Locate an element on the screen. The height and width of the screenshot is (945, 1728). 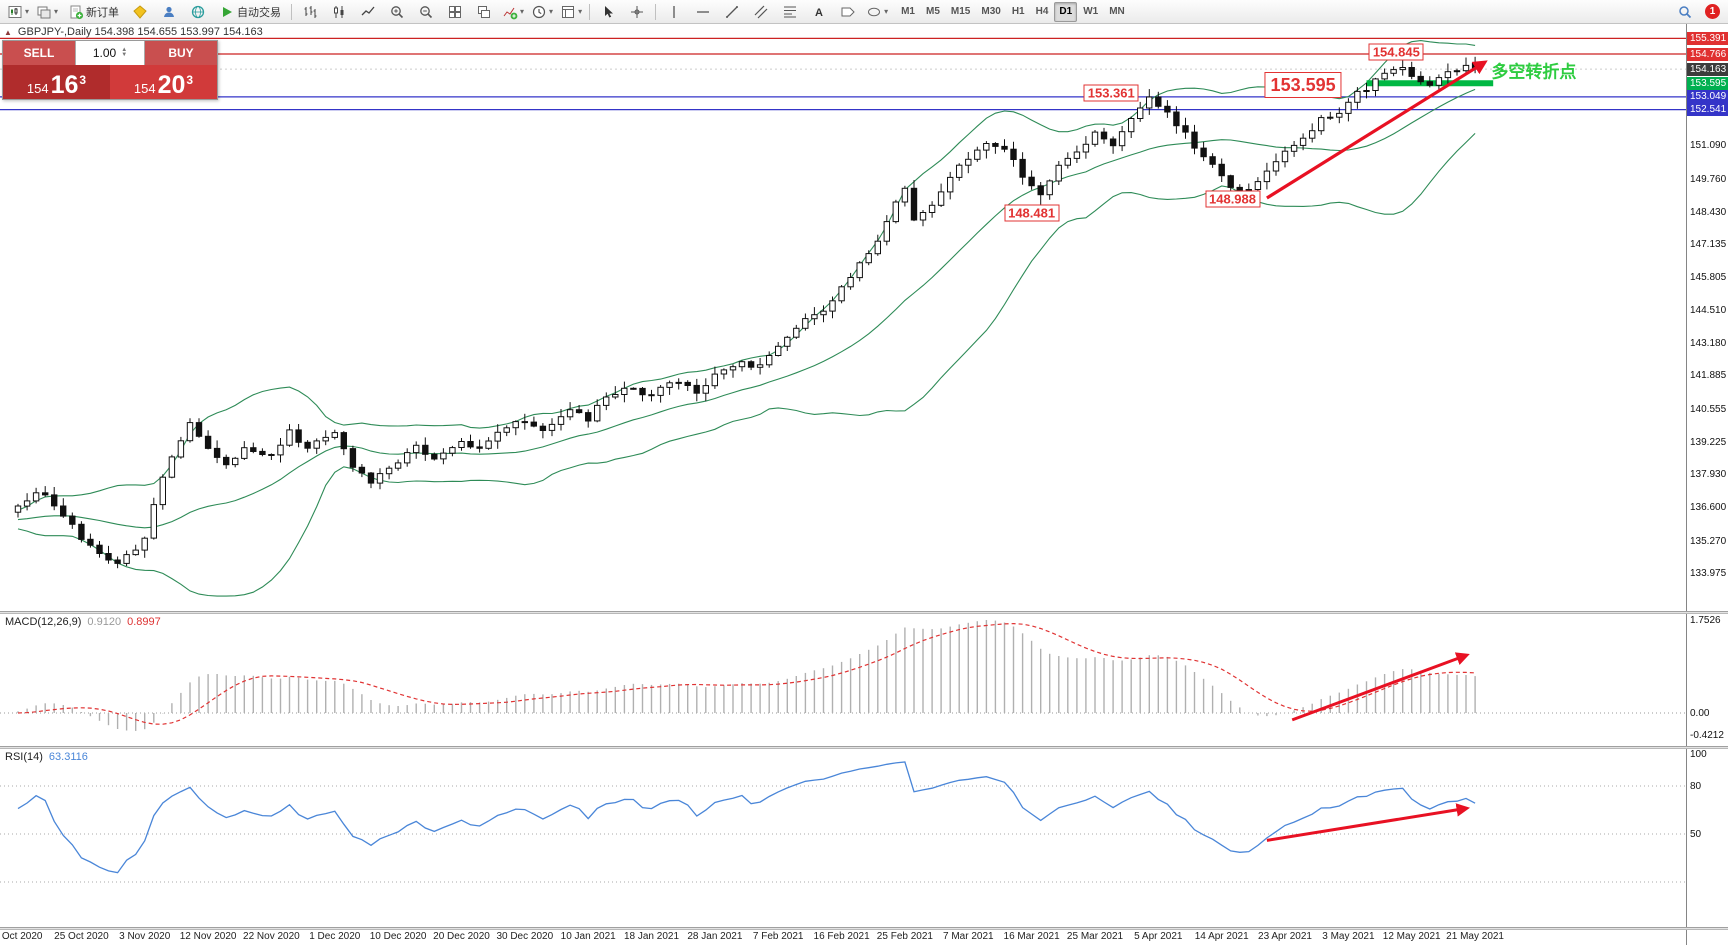
crosshair-icon is located at coordinates (637, 11).